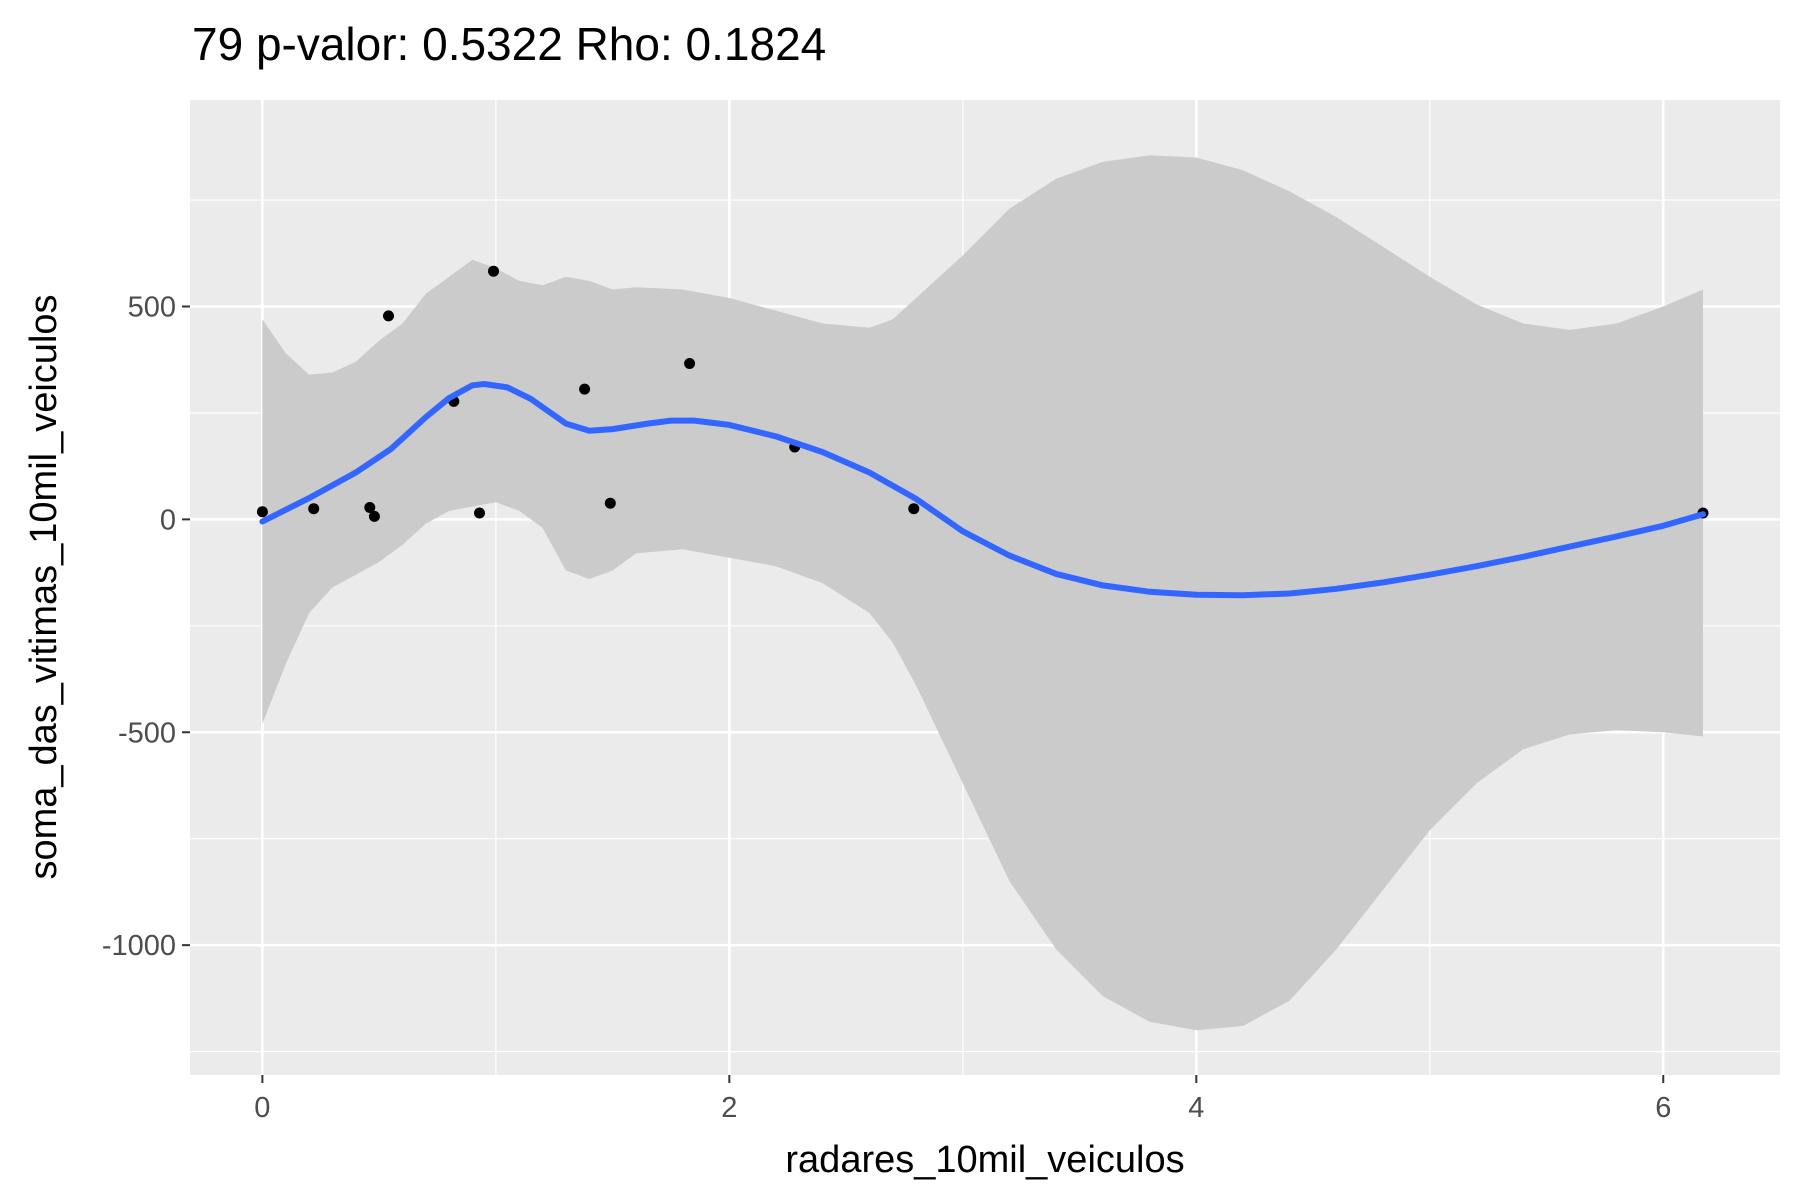 This screenshot has height=1200, width=1800. What do you see at coordinates (1196, 1108) in the screenshot?
I see `x-tick-label: 4` at bounding box center [1196, 1108].